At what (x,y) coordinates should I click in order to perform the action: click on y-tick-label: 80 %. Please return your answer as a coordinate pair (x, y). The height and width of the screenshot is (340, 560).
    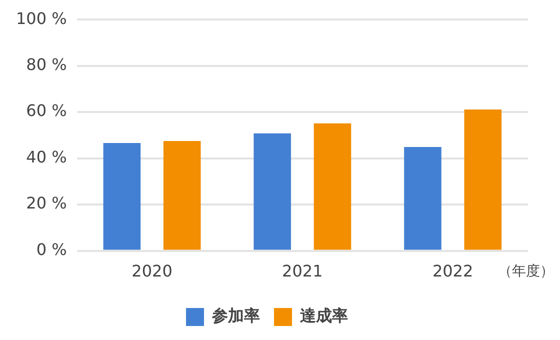
    Looking at the image, I should click on (46, 64).